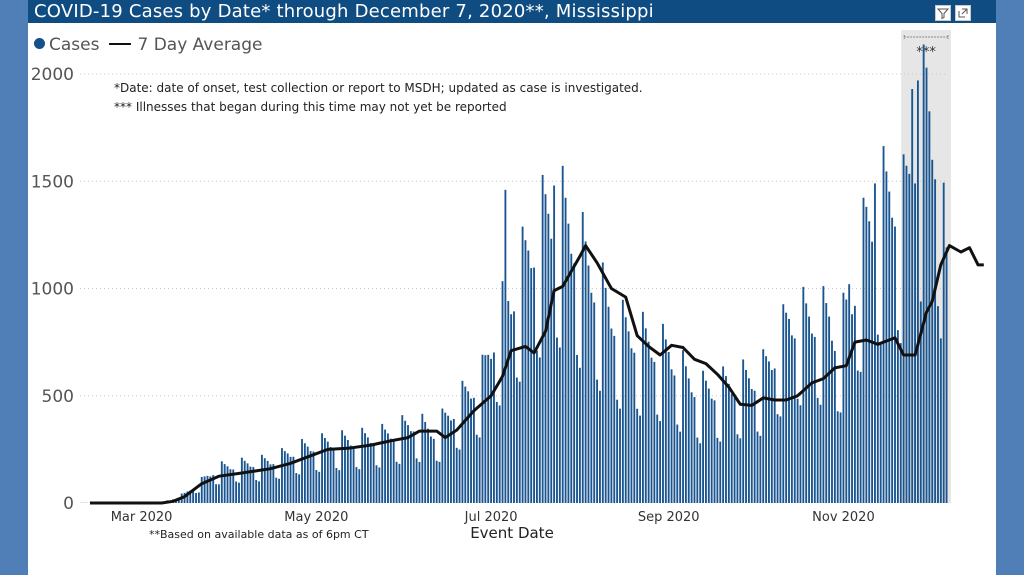 The width and height of the screenshot is (1024, 575). Describe the element at coordinates (74, 45) in the screenshot. I see `legend-cases-label: Cases` at that location.